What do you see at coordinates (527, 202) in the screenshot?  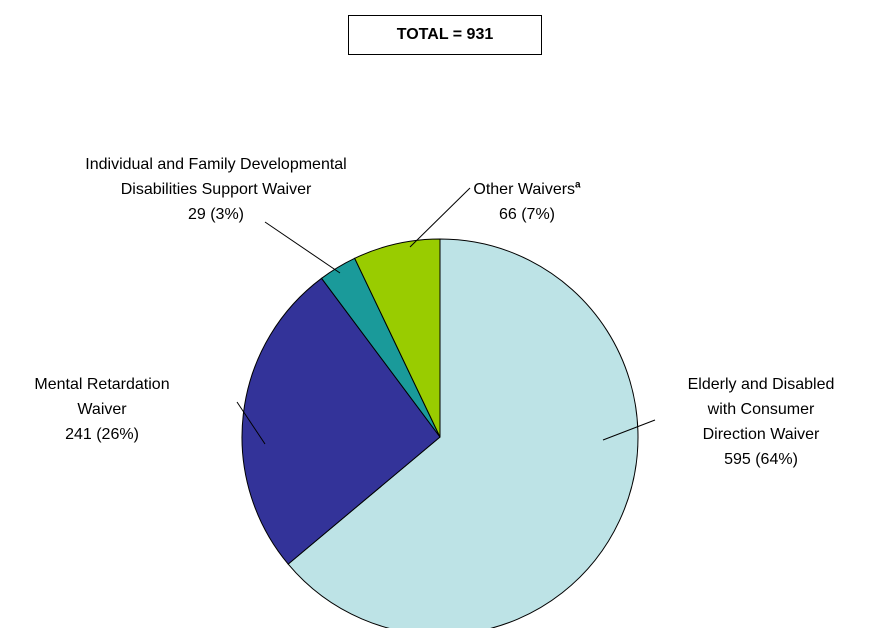 I see `slice-label: Other Waiversa 66 (7%)` at bounding box center [527, 202].